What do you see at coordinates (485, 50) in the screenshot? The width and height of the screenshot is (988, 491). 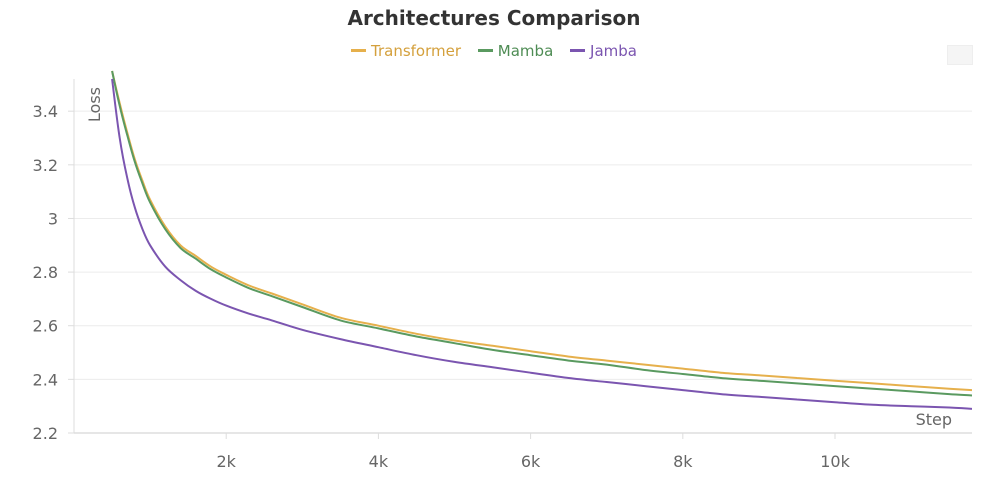 I see `legend-swatch-mamba` at bounding box center [485, 50].